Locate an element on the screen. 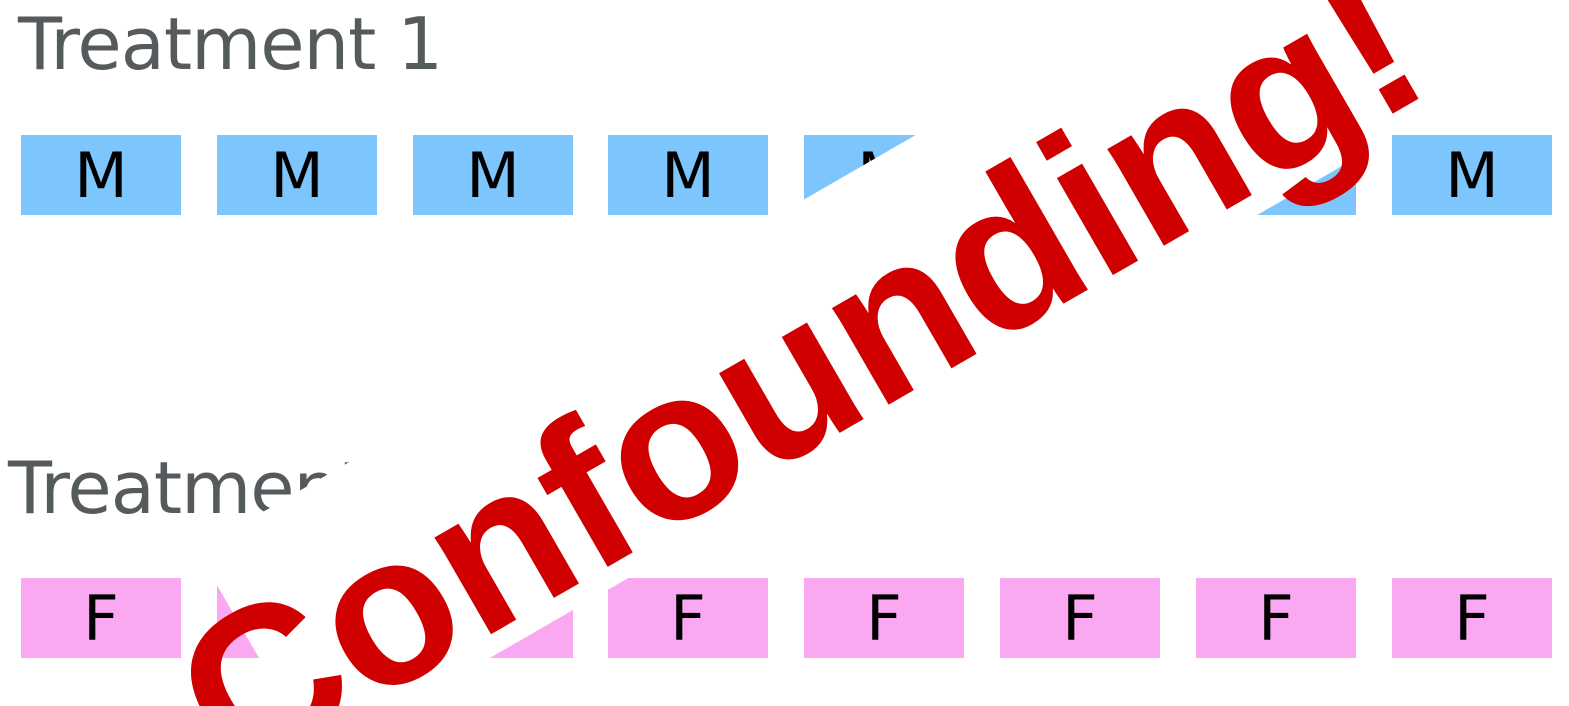  group-2-box-1: F is located at coordinates (101, 618).